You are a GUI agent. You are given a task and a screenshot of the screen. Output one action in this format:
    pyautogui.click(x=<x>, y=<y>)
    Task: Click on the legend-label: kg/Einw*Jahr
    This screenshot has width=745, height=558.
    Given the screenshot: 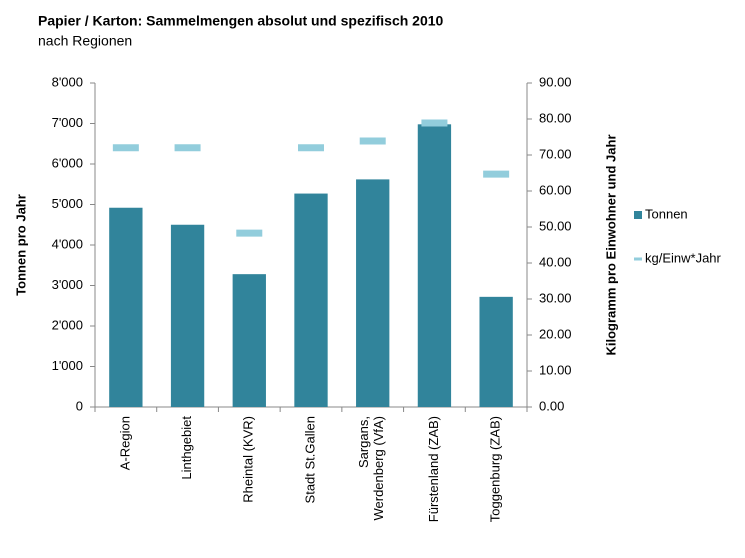 What is the action you would take?
    pyautogui.click(x=683, y=257)
    